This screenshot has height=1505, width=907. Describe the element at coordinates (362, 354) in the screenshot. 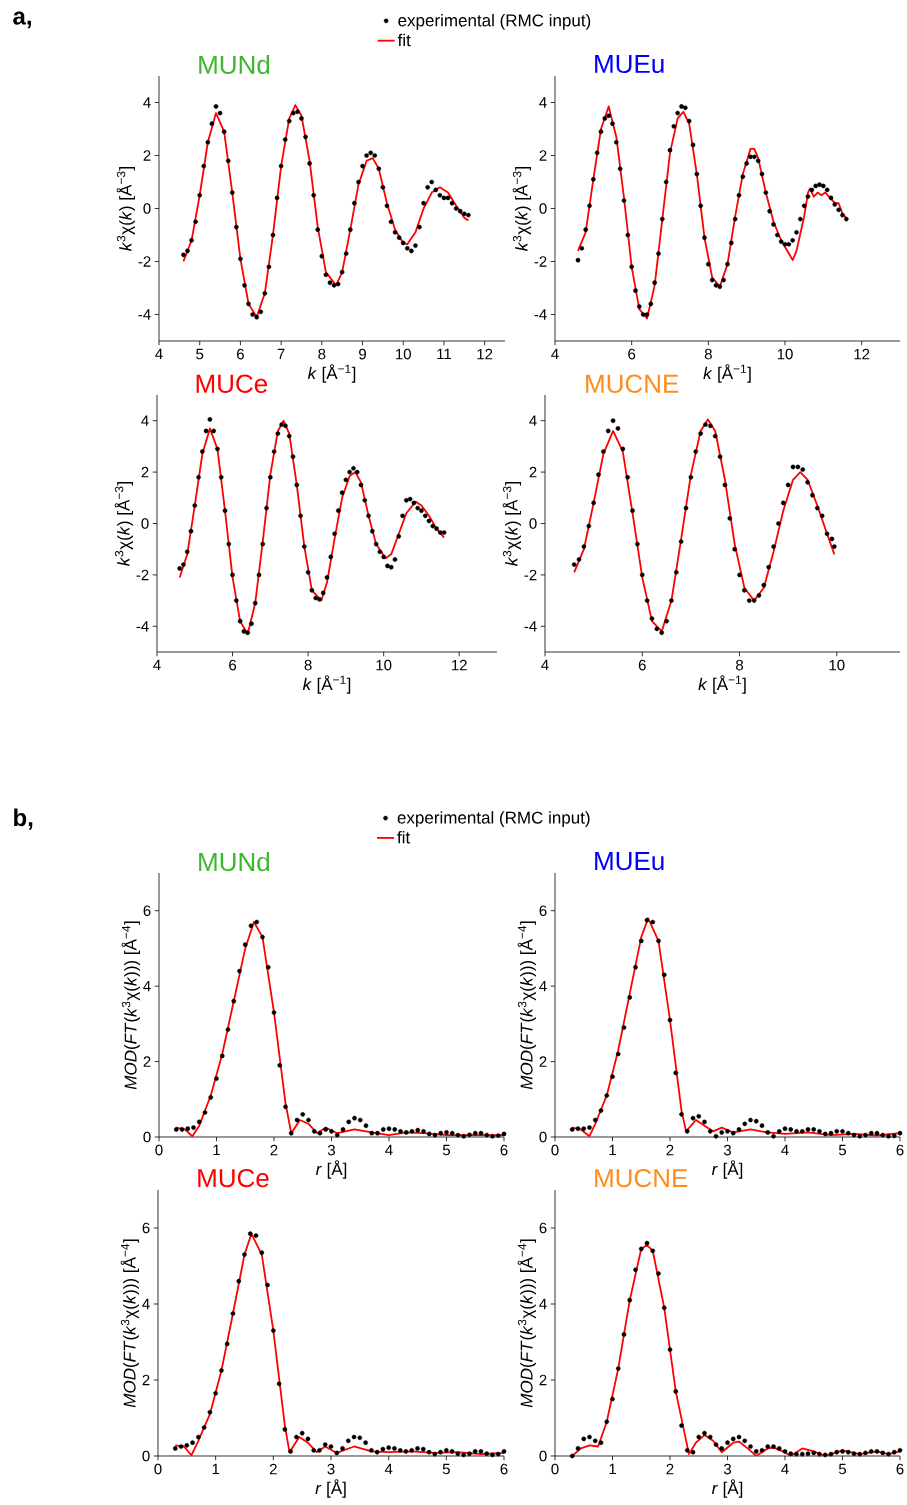

I see `x-tick-label: 9` at that location.